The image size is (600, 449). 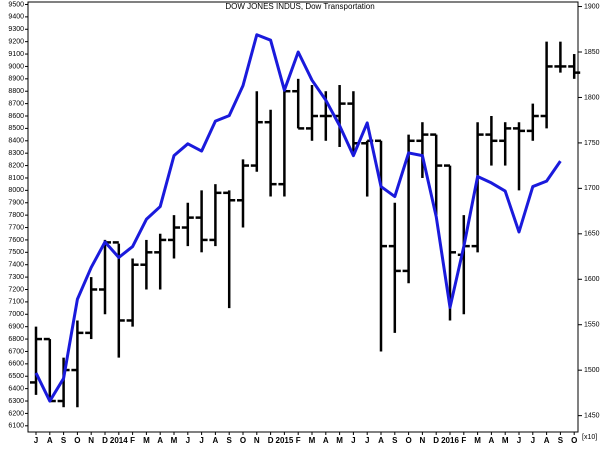 I want to click on y-tick-label: 8500, so click(x=16, y=128).